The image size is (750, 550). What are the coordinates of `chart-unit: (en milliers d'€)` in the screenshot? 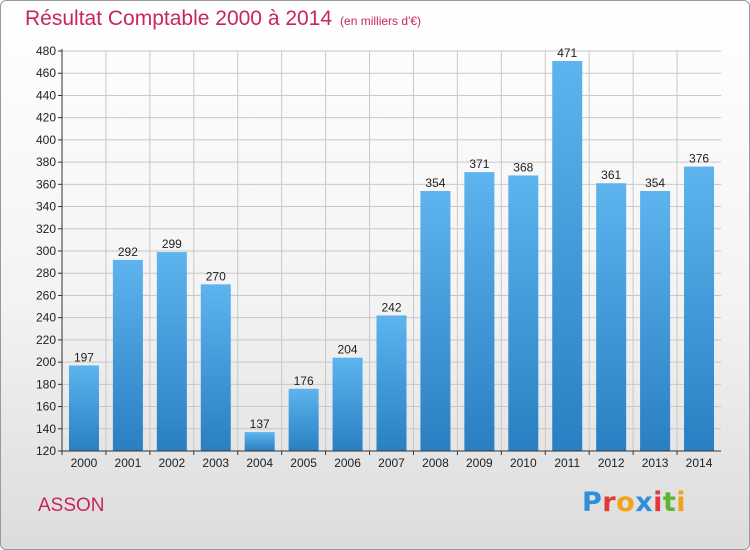 It's located at (381, 21).